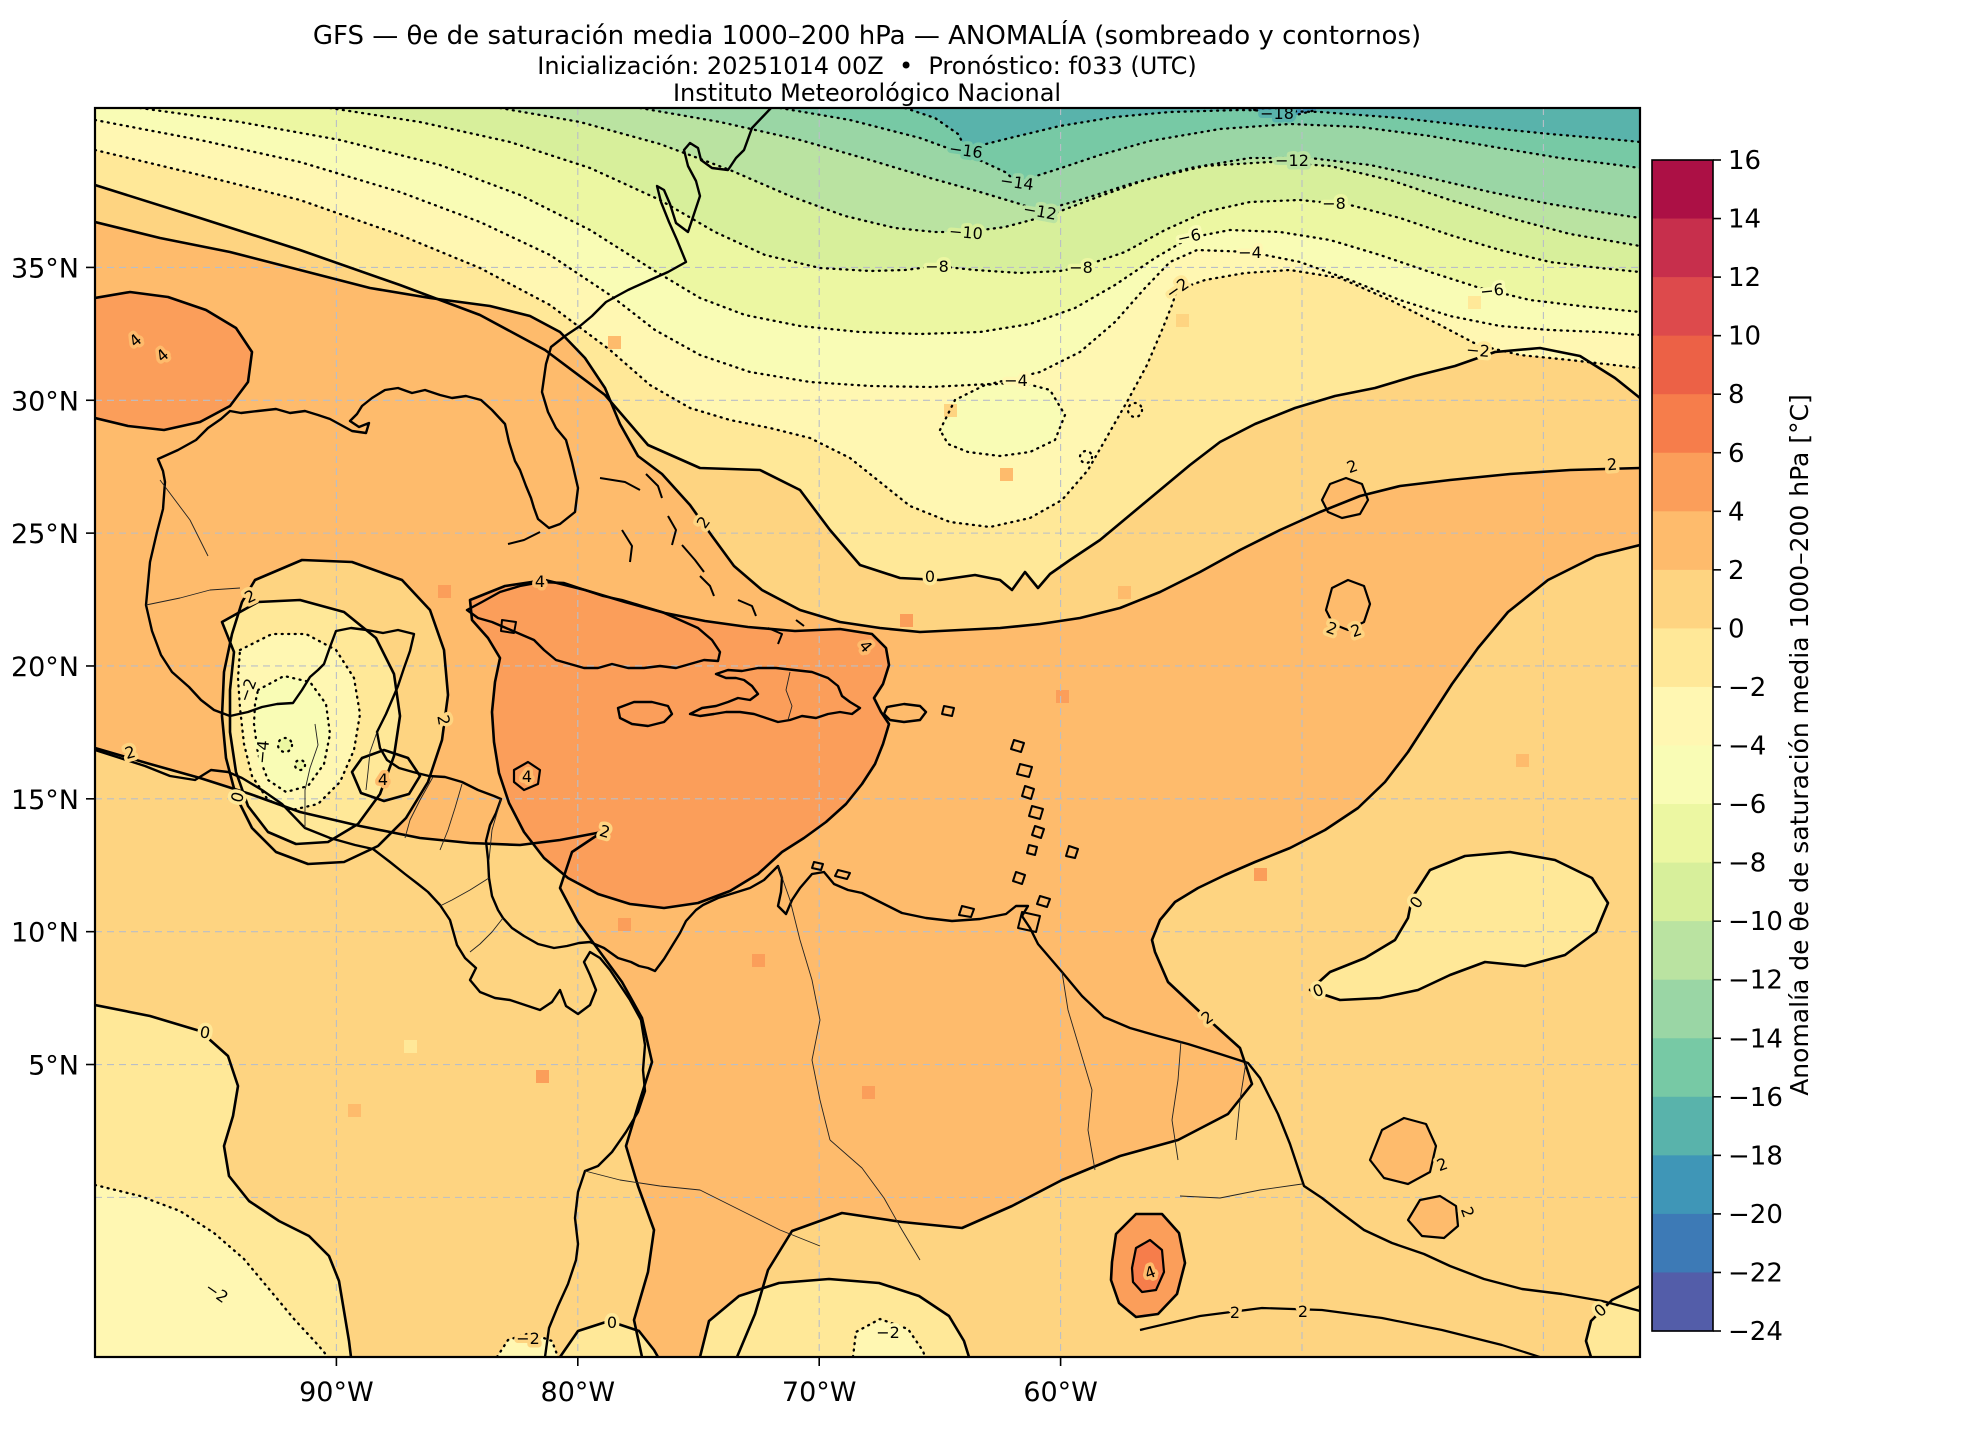  I want to click on contour-m8, so click(984, 191).